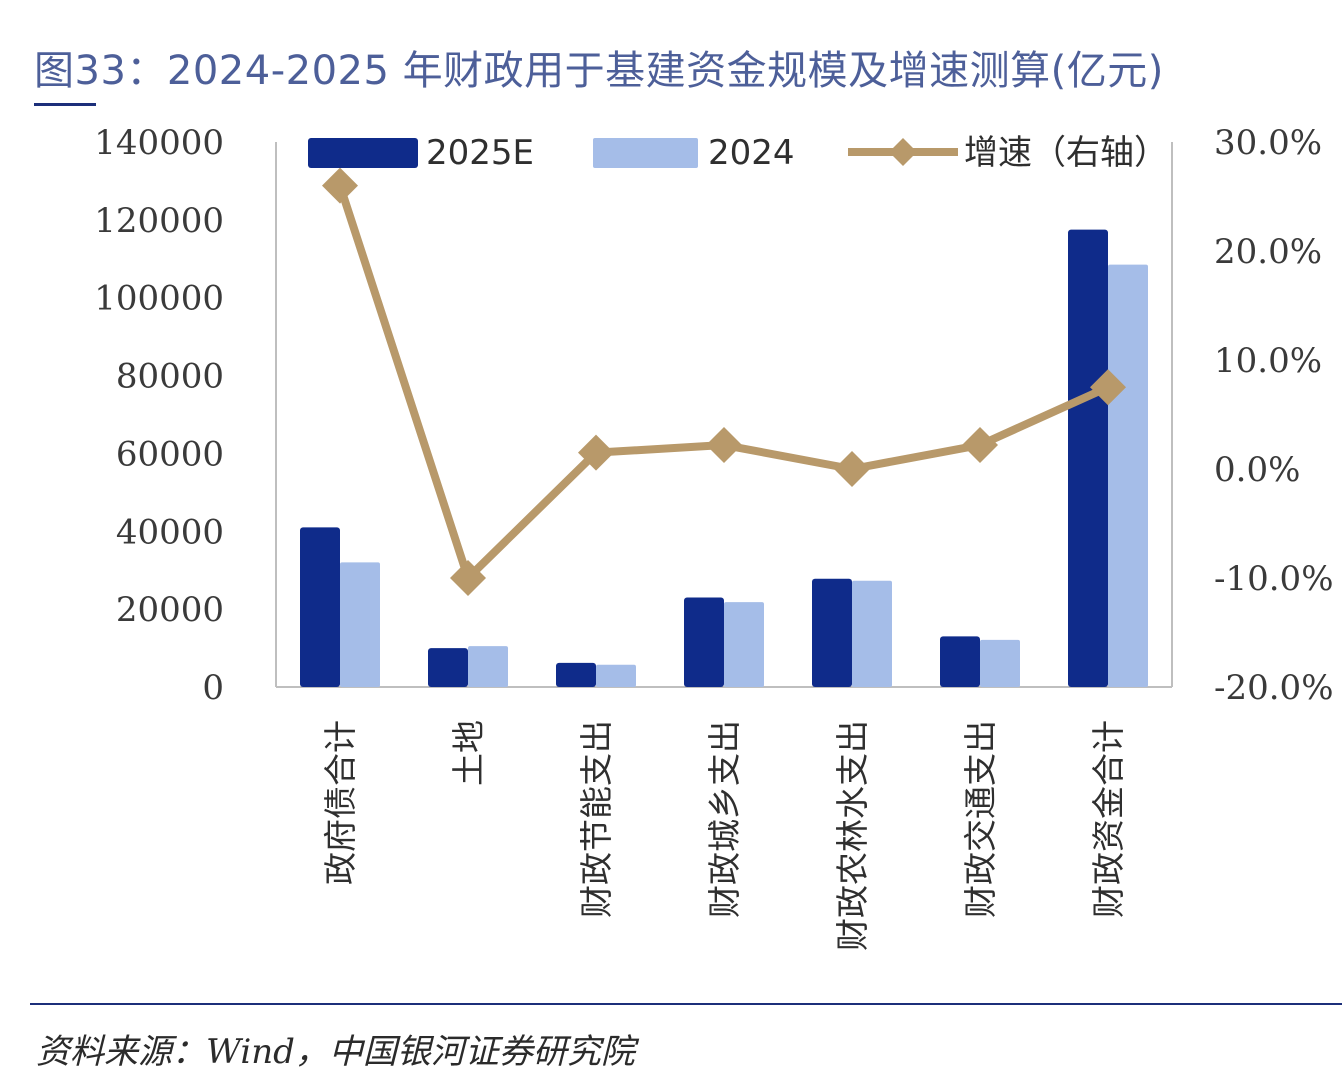 The width and height of the screenshot is (1342, 1084). I want to click on legend-group: 2025E 2024 增速（右轴）, so click(738, 153).